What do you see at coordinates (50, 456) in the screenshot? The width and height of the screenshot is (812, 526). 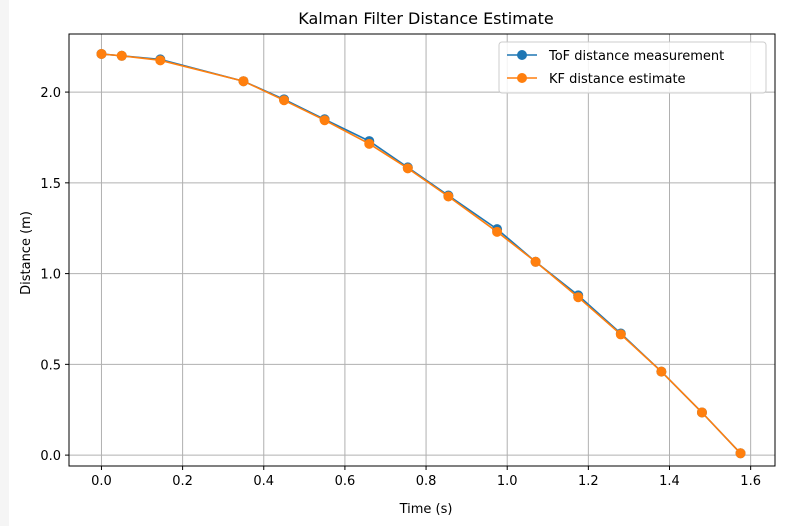 I see `y-tick-label: 0.0` at bounding box center [50, 456].